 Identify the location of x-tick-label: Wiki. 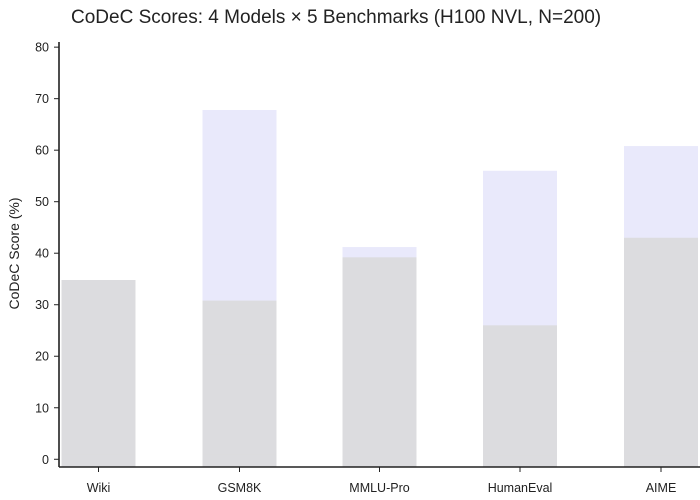
(99, 488).